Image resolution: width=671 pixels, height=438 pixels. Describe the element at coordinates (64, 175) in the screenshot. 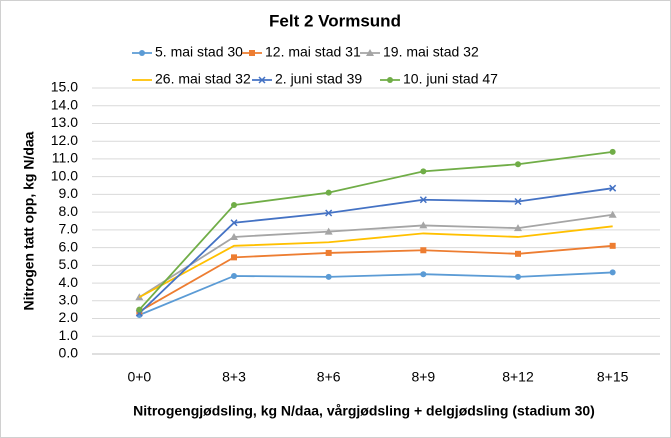

I see `y-tick-label: 10.0` at that location.